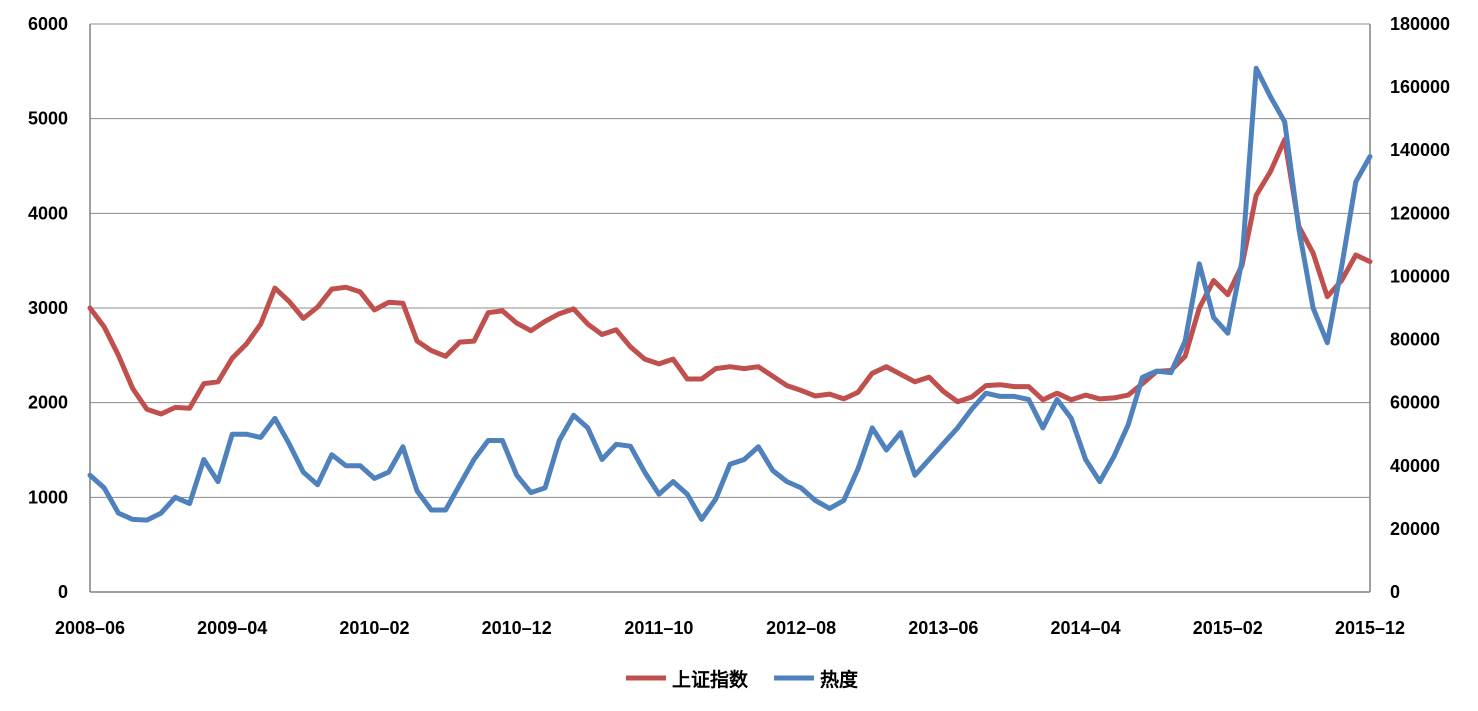 Image resolution: width=1478 pixels, height=711 pixels. What do you see at coordinates (658, 628) in the screenshot?
I see `x-tick-label: 2011–10` at bounding box center [658, 628].